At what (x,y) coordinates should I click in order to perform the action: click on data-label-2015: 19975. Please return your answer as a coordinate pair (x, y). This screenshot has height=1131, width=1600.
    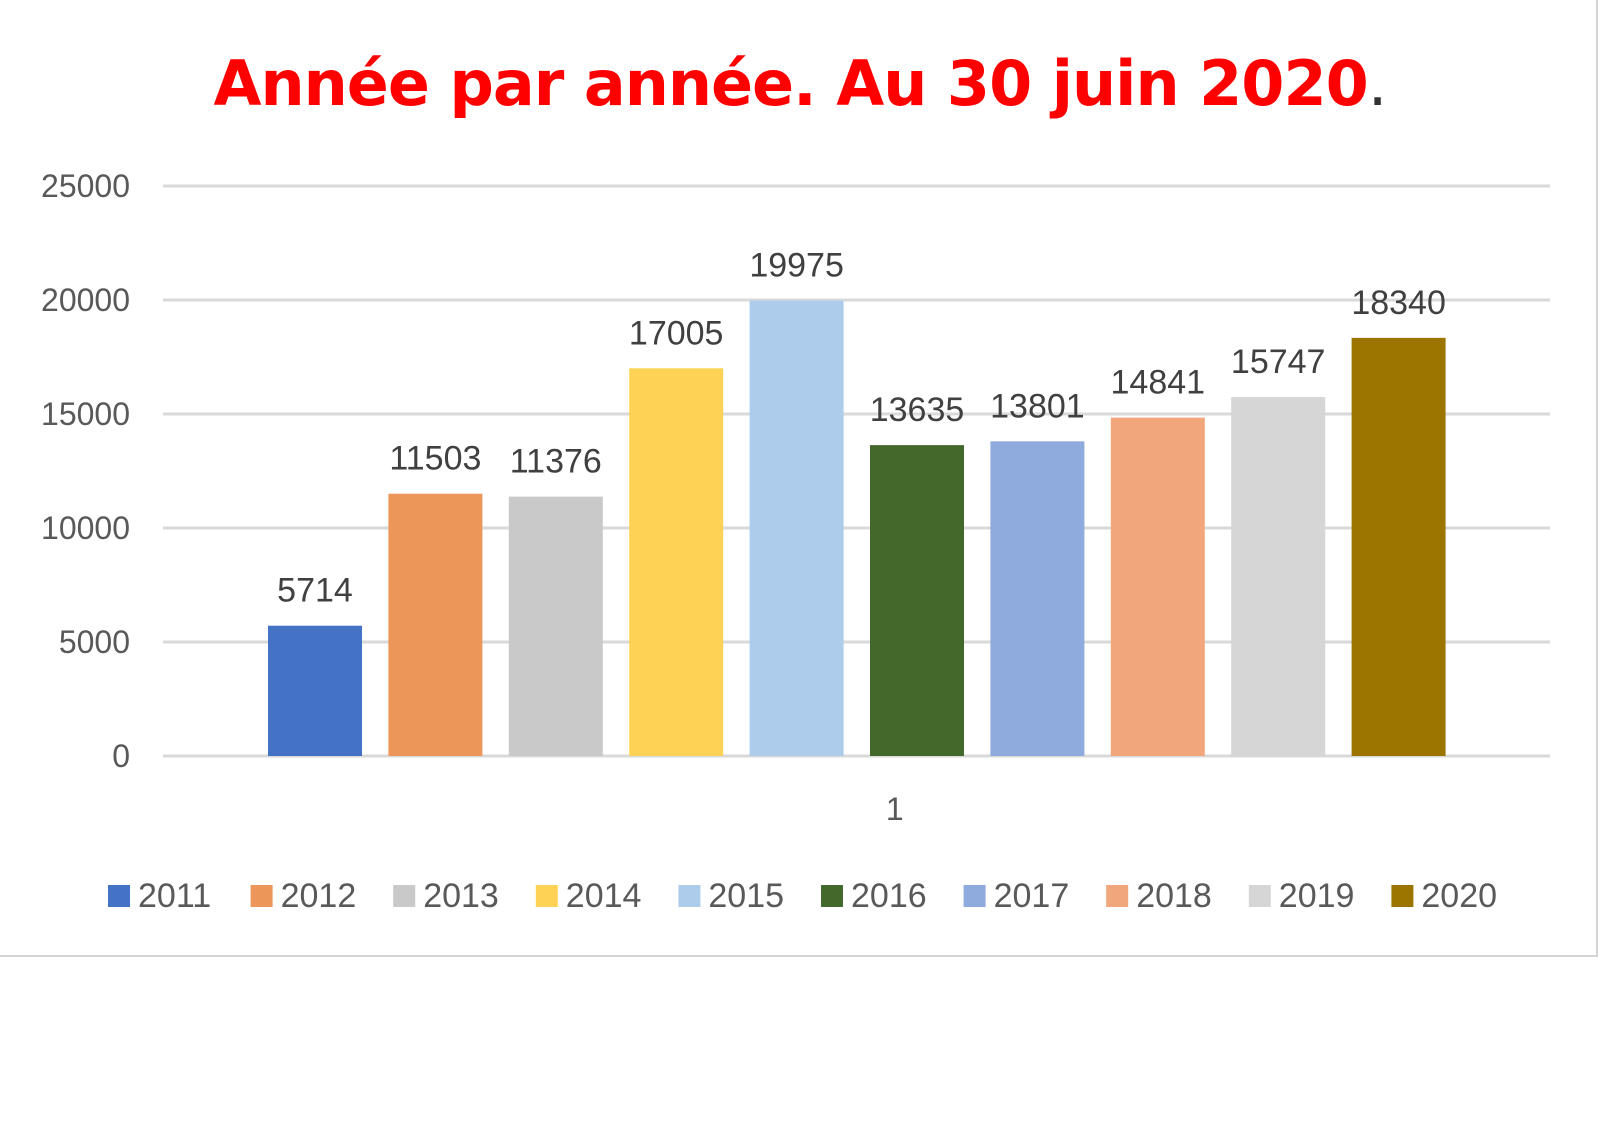
    Looking at the image, I should click on (796, 266).